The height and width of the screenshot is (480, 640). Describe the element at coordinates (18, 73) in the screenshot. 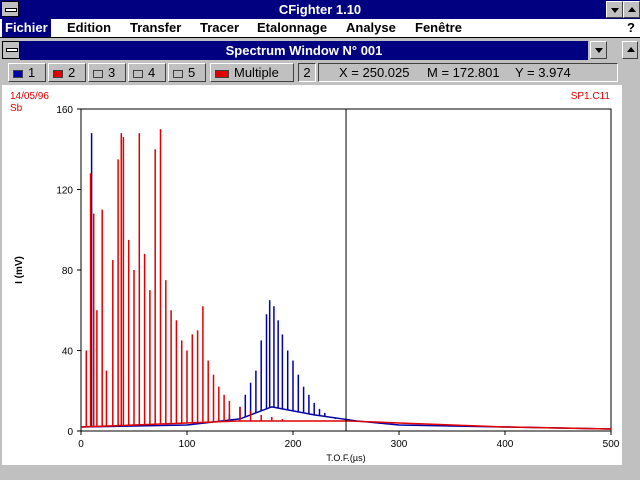

I see `curve-1-swatch` at that location.